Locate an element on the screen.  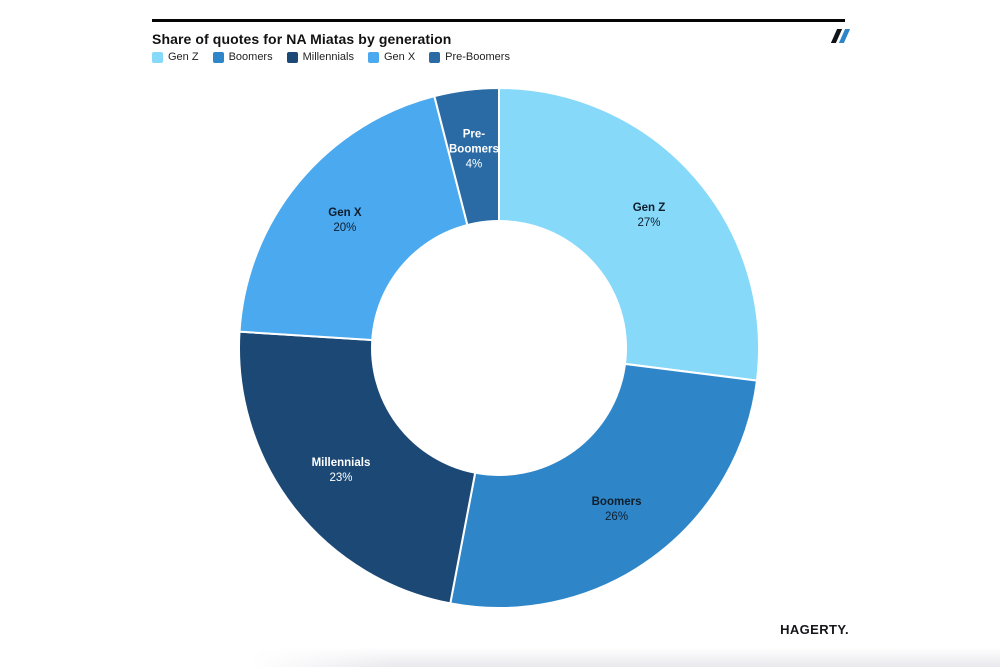
legend-label: Gen Z is located at coordinates (183, 57).